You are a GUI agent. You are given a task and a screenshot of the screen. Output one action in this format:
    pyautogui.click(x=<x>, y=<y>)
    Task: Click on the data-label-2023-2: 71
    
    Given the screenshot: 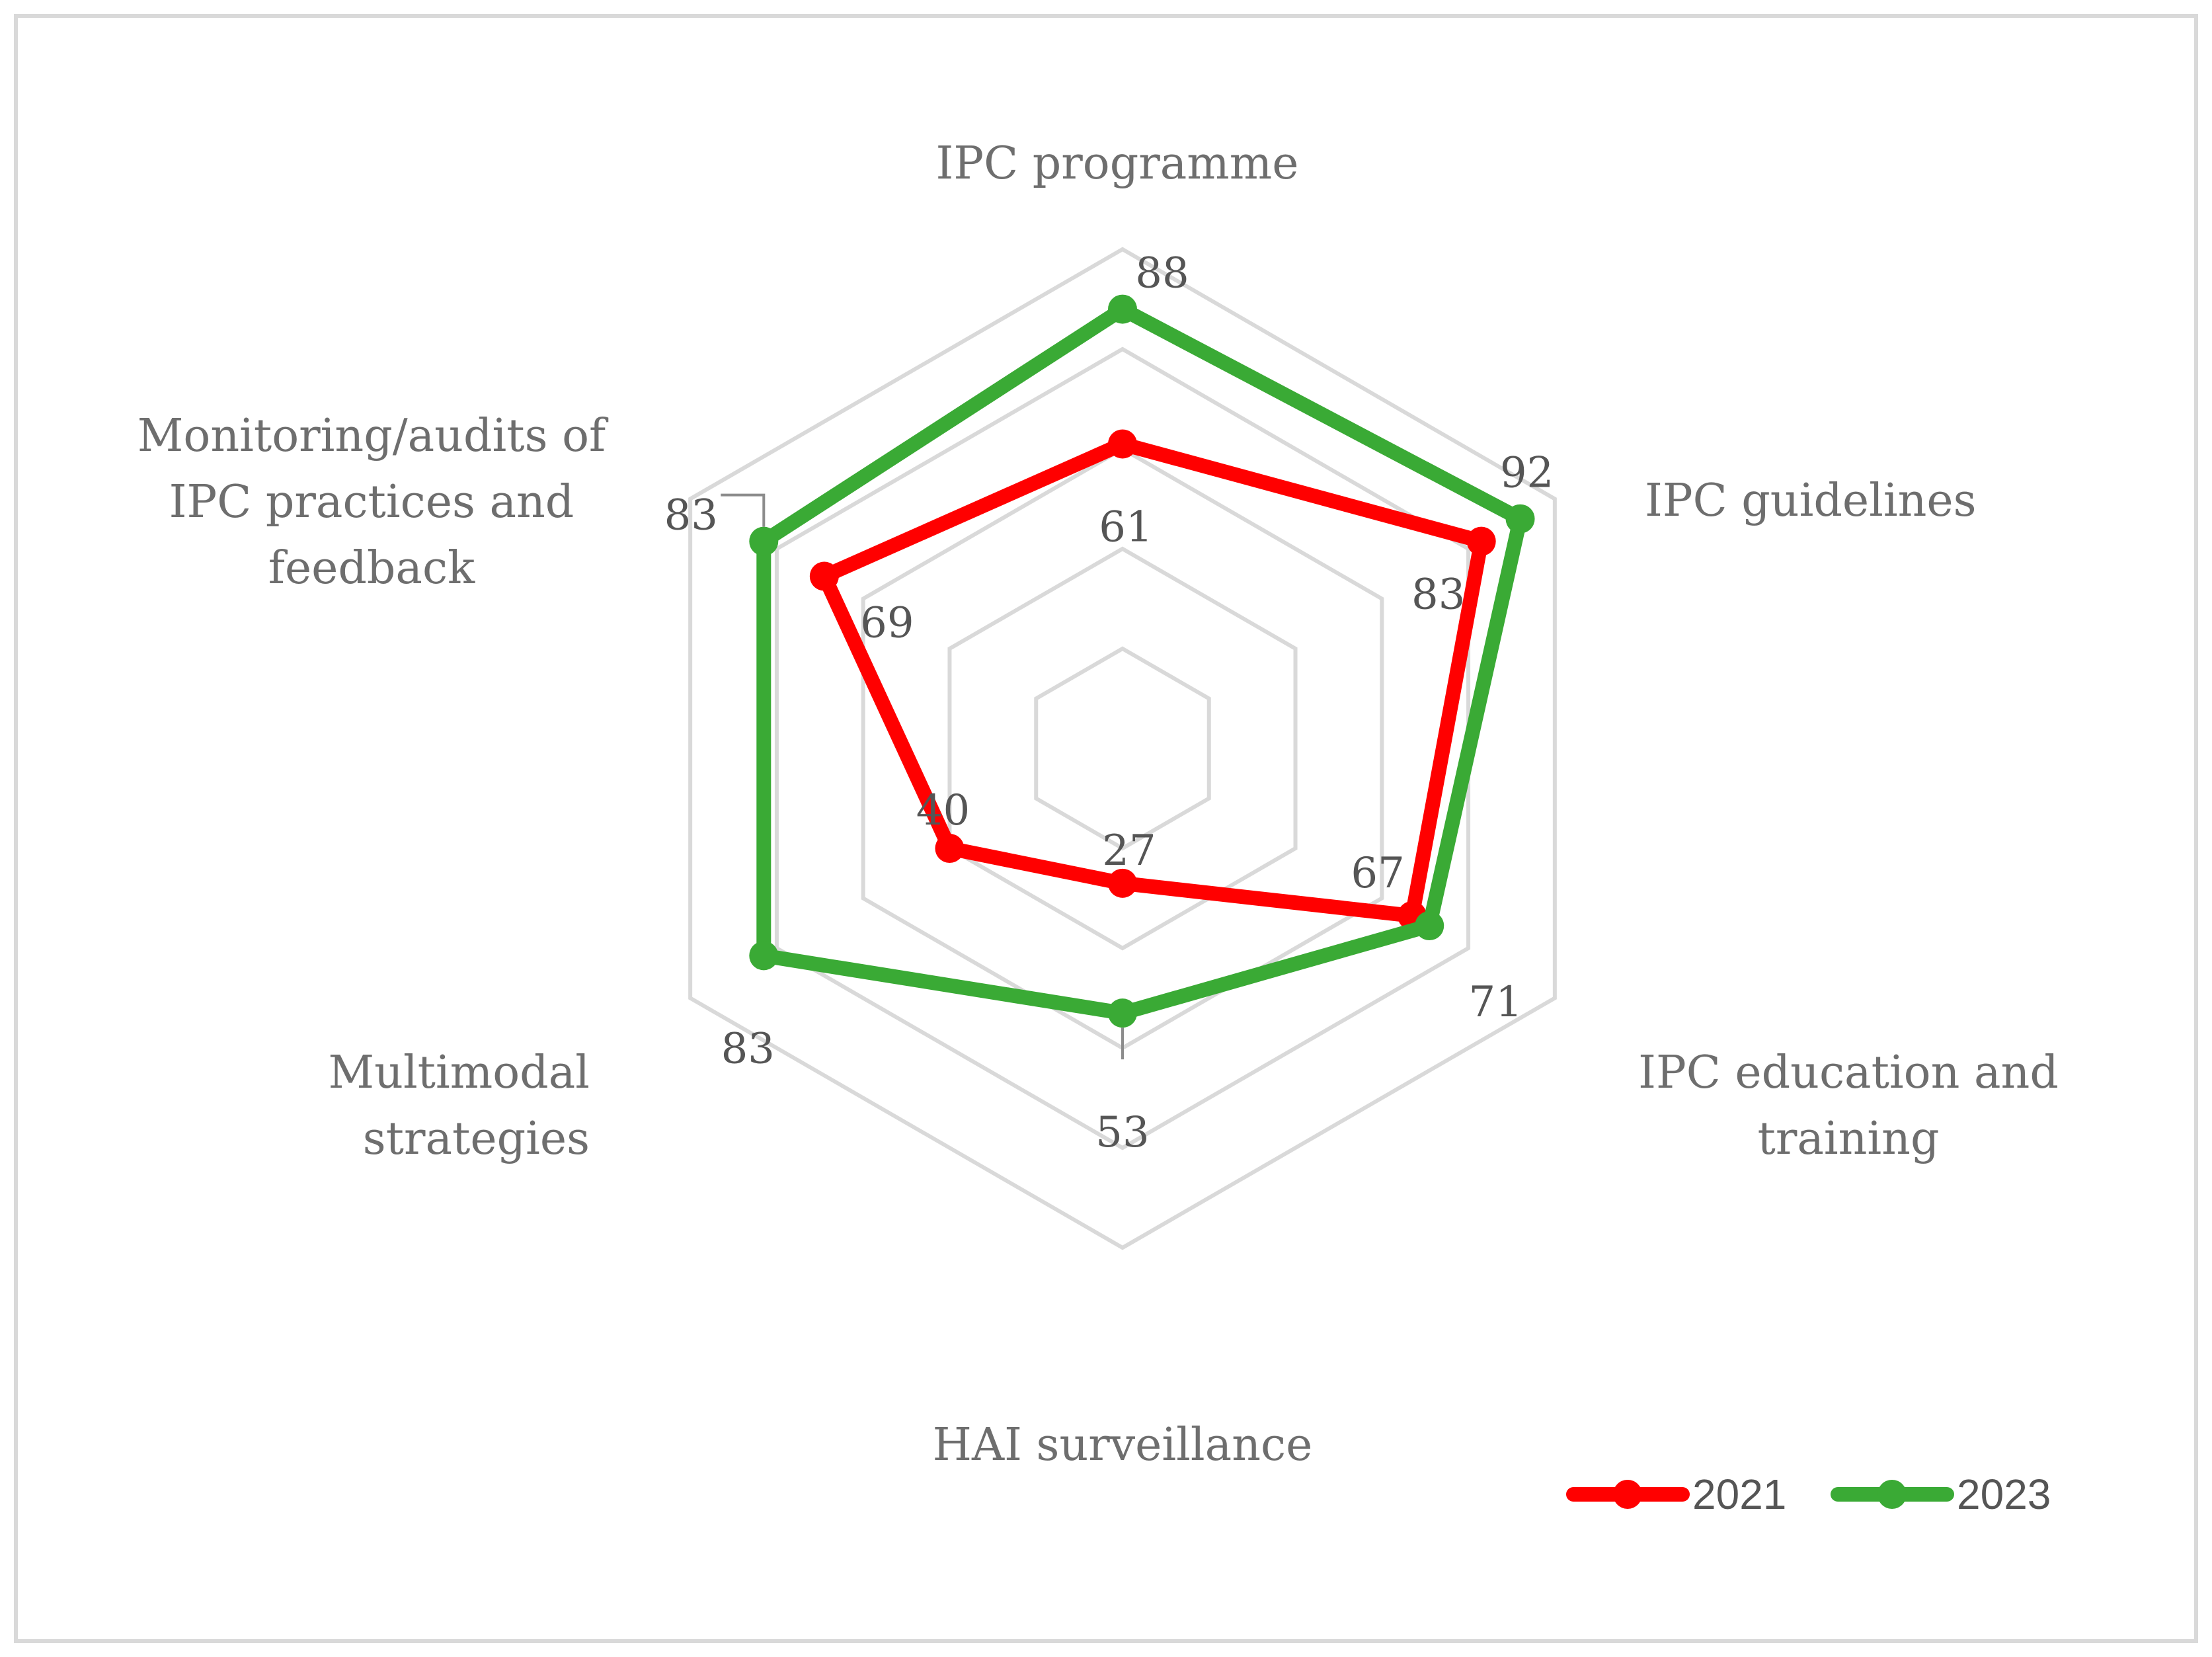 What is the action you would take?
    pyautogui.click(x=1495, y=1002)
    